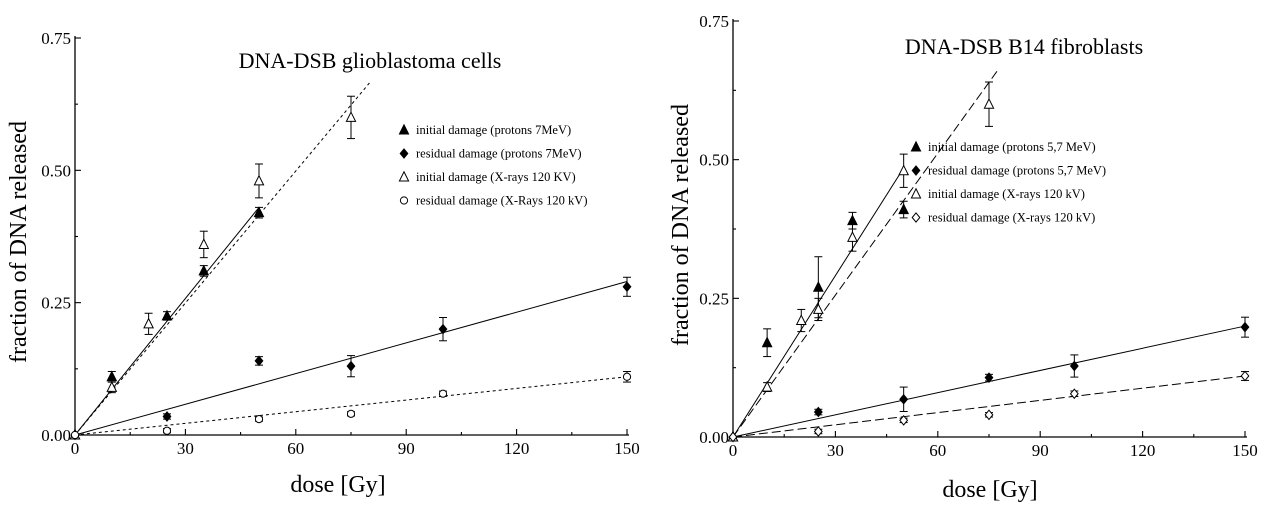 The image size is (1272, 507). What do you see at coordinates (1011, 218) in the screenshot?
I see `legend-label: residual damage (X-rays 120 kV)` at bounding box center [1011, 218].